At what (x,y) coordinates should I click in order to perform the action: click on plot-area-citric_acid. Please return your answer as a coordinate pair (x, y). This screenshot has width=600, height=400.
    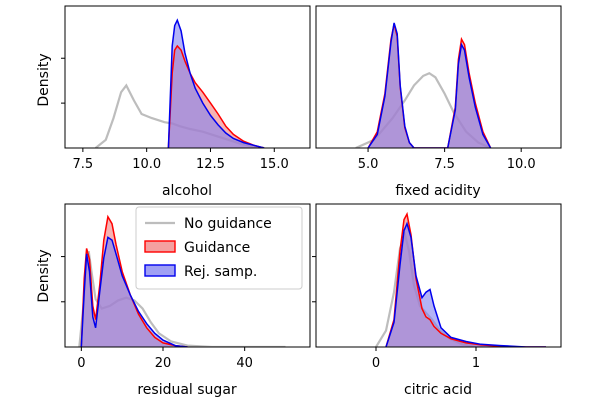
    Looking at the image, I should click on (460, 279).